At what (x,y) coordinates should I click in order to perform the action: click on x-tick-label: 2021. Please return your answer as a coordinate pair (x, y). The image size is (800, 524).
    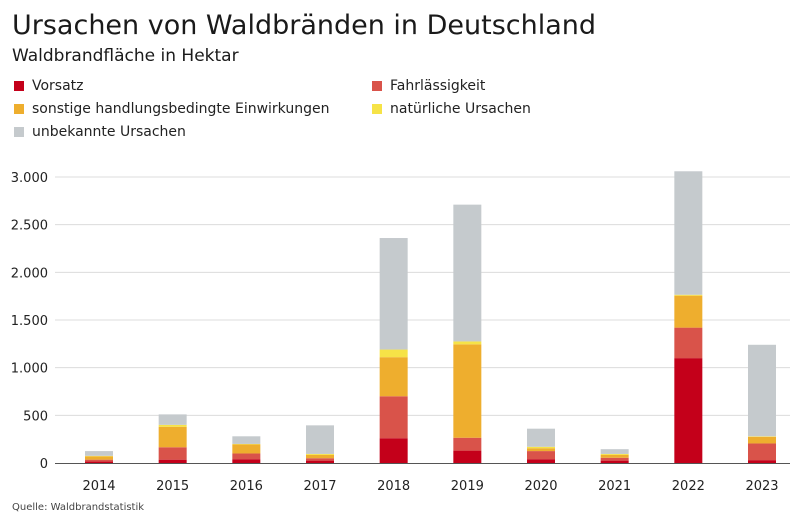
    Looking at the image, I should click on (614, 486).